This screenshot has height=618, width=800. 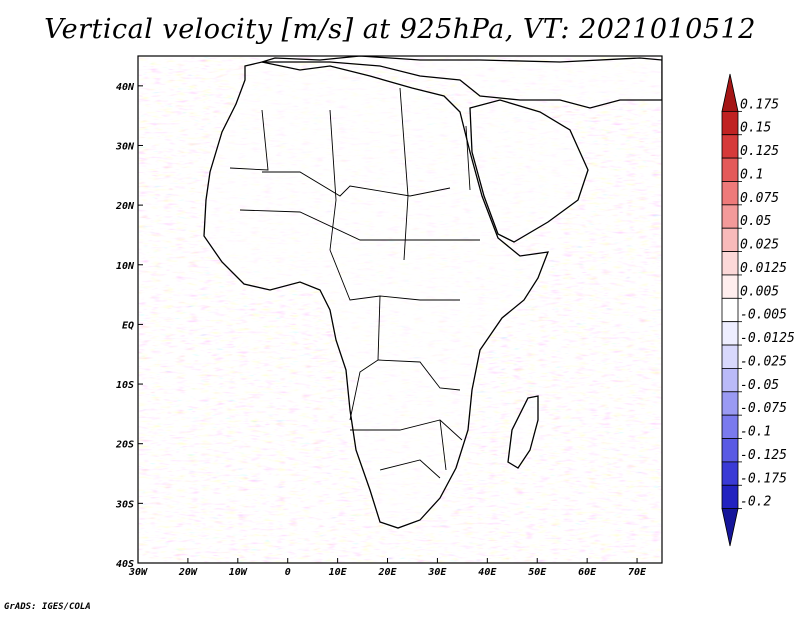 I want to click on y-tick-label: 20S, so click(x=124, y=445).